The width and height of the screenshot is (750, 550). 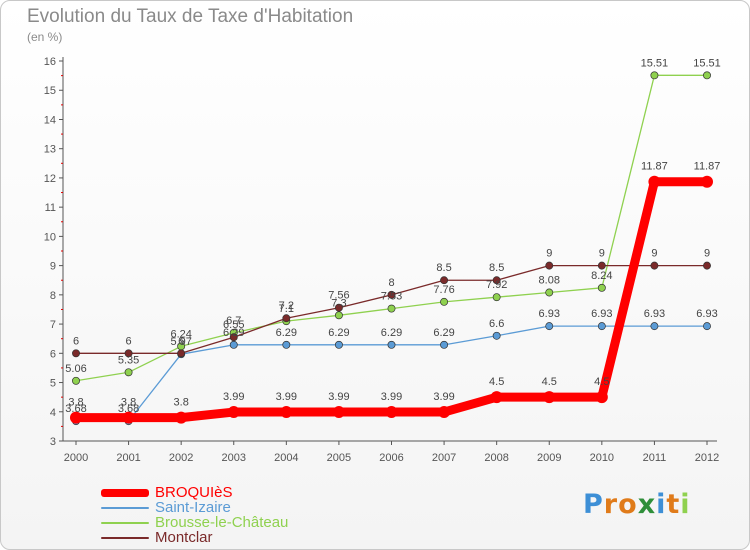 I want to click on y-tick-label: 8, so click(x=53, y=296).